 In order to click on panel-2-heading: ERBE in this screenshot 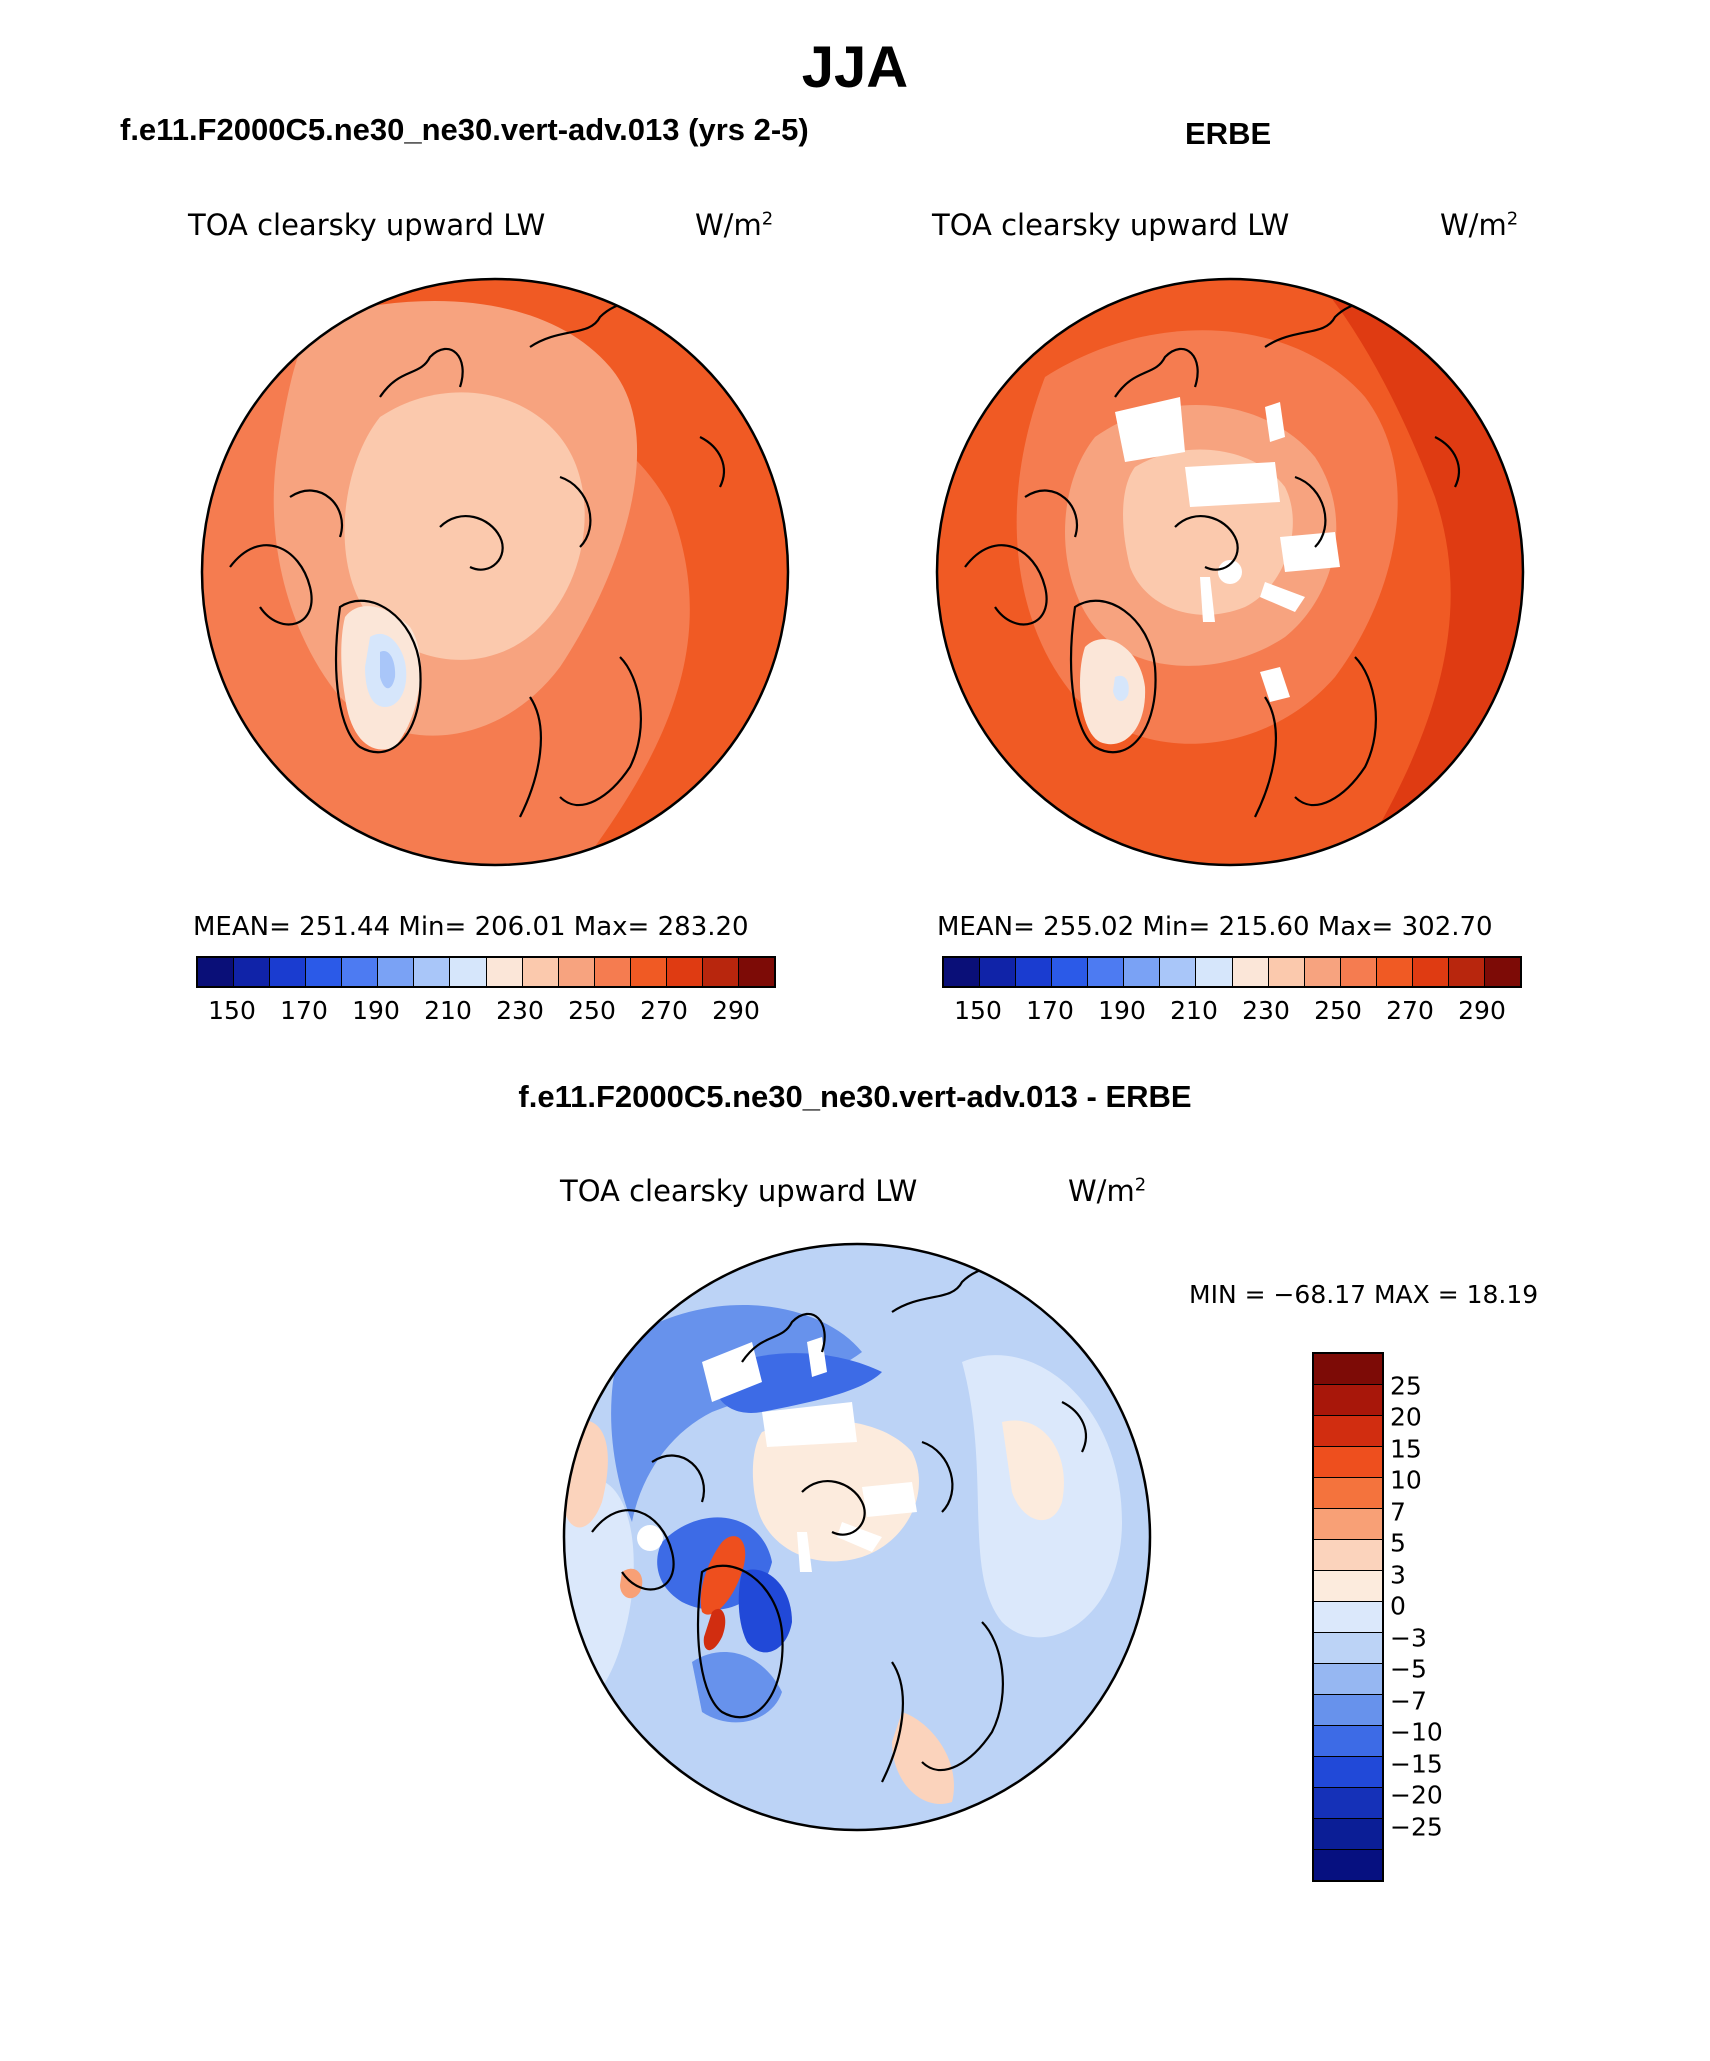, I will do `click(1228, 133)`.